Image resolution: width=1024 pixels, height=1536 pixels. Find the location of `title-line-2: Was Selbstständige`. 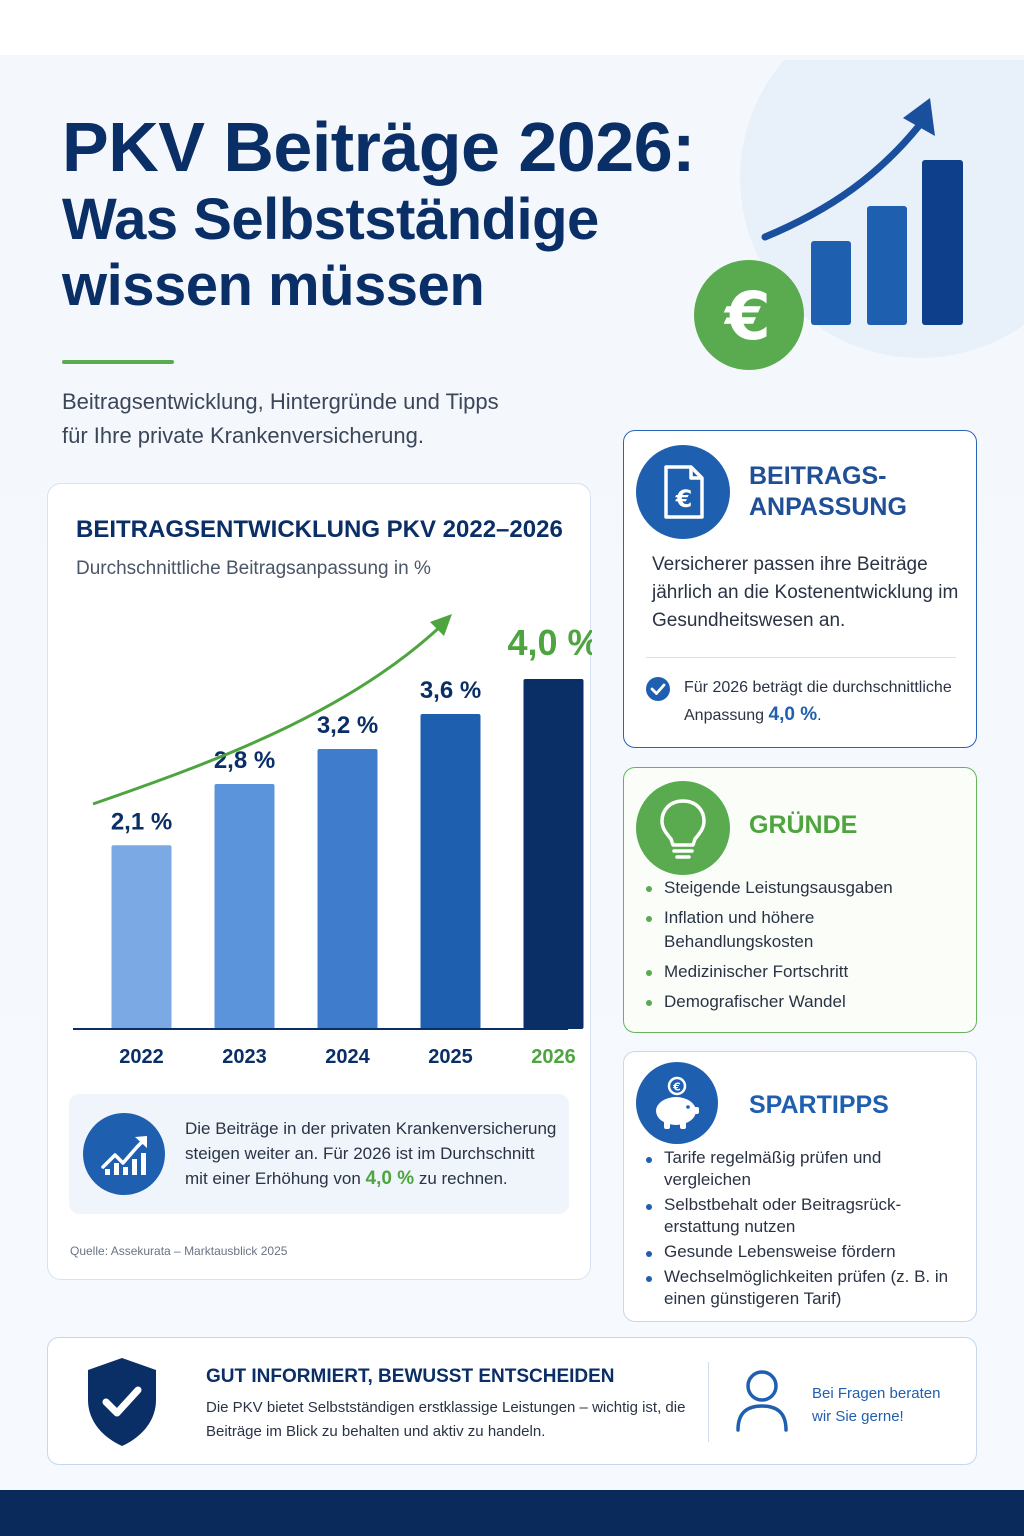

title-line-2: Was Selbstständige is located at coordinates (330, 220).